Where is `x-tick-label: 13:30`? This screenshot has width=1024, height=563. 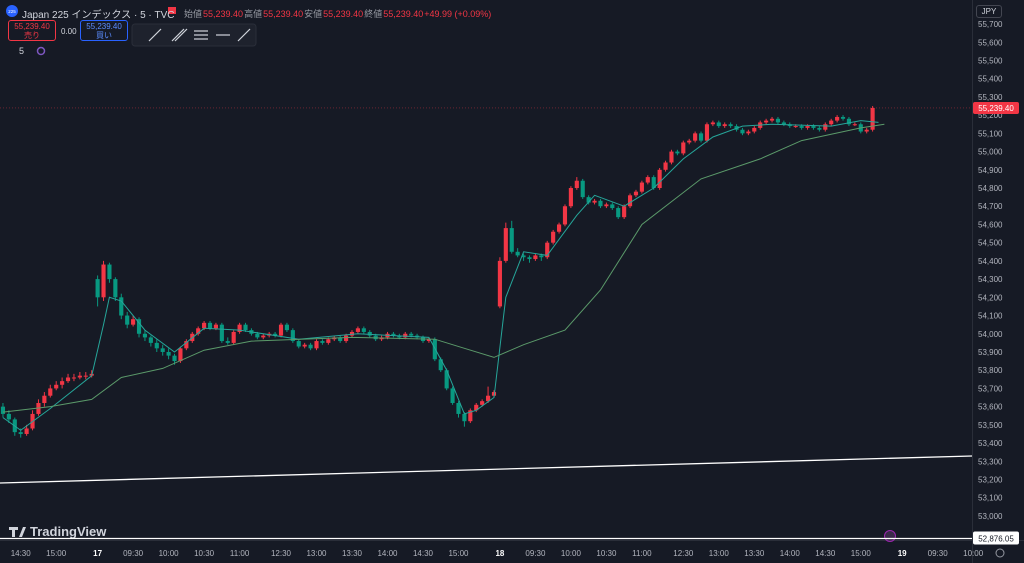
x-tick-label: 13:30 is located at coordinates (754, 553).